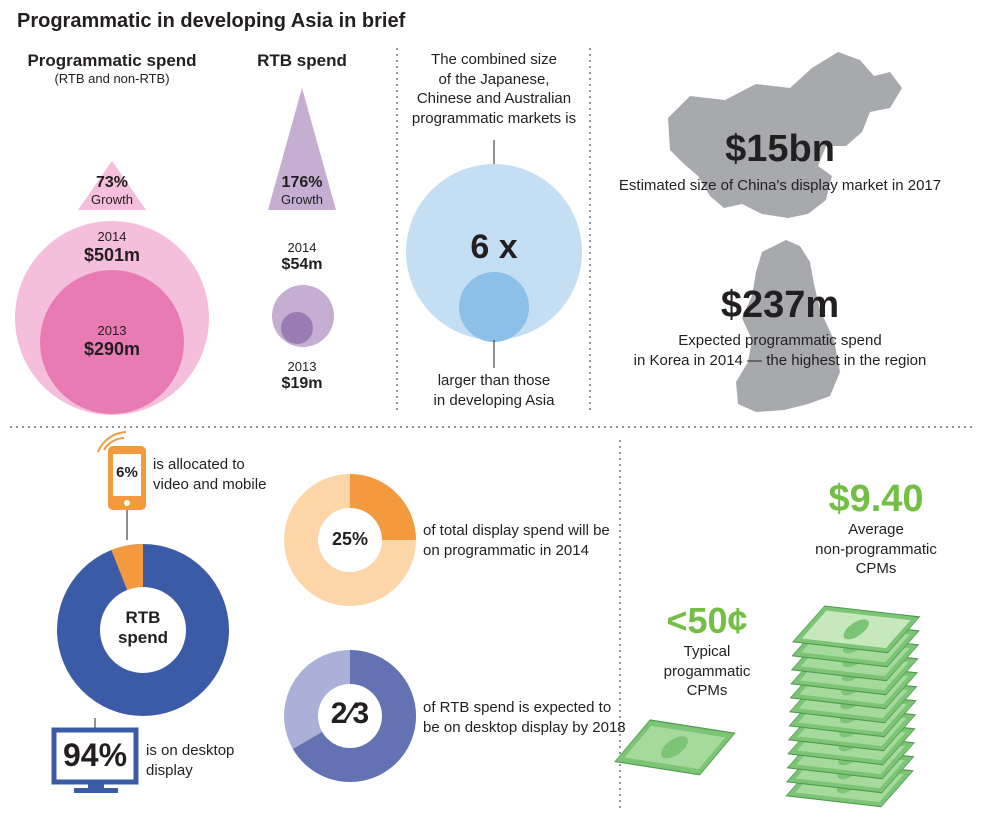 Image resolution: width=1000 pixels, height=822 pixels. I want to click on rtb-donut-hole, so click(143, 630).